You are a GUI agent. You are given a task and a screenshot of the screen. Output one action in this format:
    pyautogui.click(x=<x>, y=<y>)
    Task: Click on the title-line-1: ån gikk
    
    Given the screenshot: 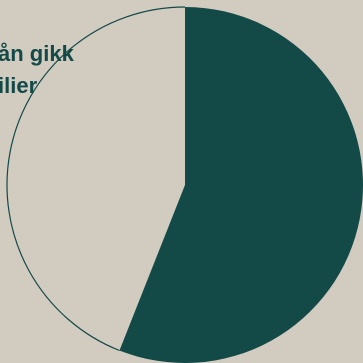 What is the action you would take?
    pyautogui.click(x=37, y=53)
    